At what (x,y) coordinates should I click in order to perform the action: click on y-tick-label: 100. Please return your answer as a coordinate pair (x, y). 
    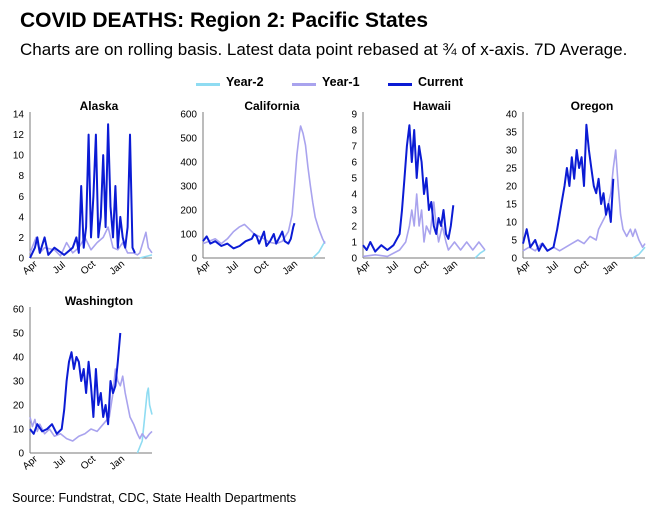
    Looking at the image, I should click on (188, 235).